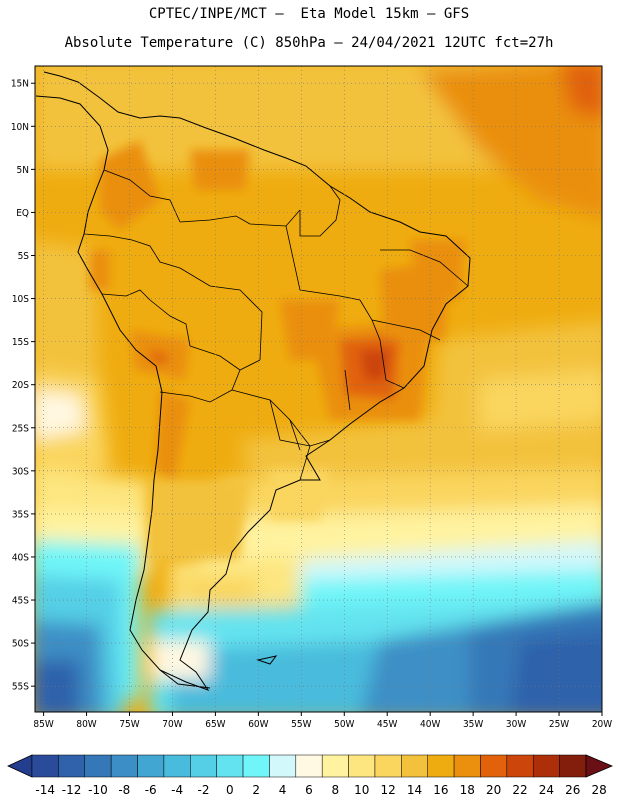 The width and height of the screenshot is (618, 800). I want to click on lon-tick-label: 75W, so click(129, 724).